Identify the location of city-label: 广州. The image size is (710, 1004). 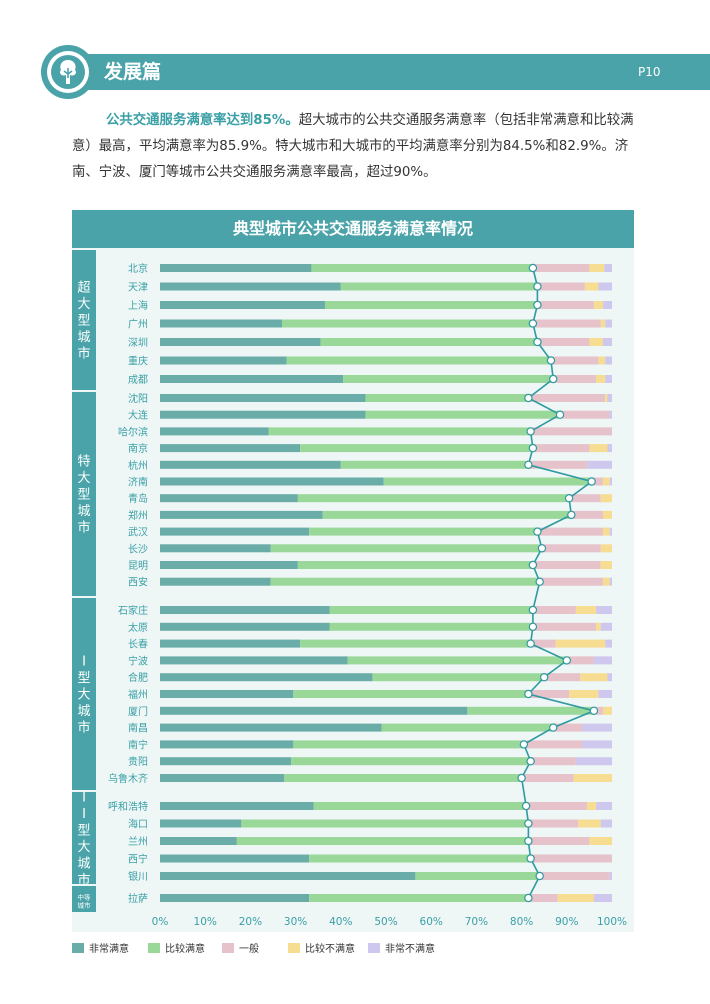
(138, 325).